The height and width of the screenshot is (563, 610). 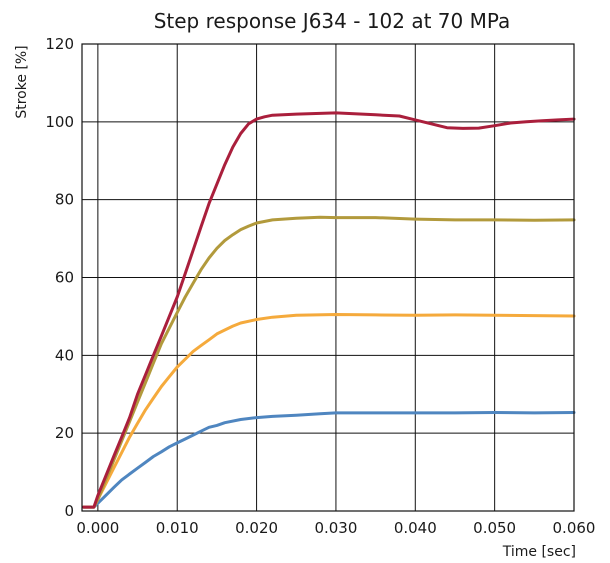 I want to click on x-tick-label: 0.050, so click(x=494, y=528).